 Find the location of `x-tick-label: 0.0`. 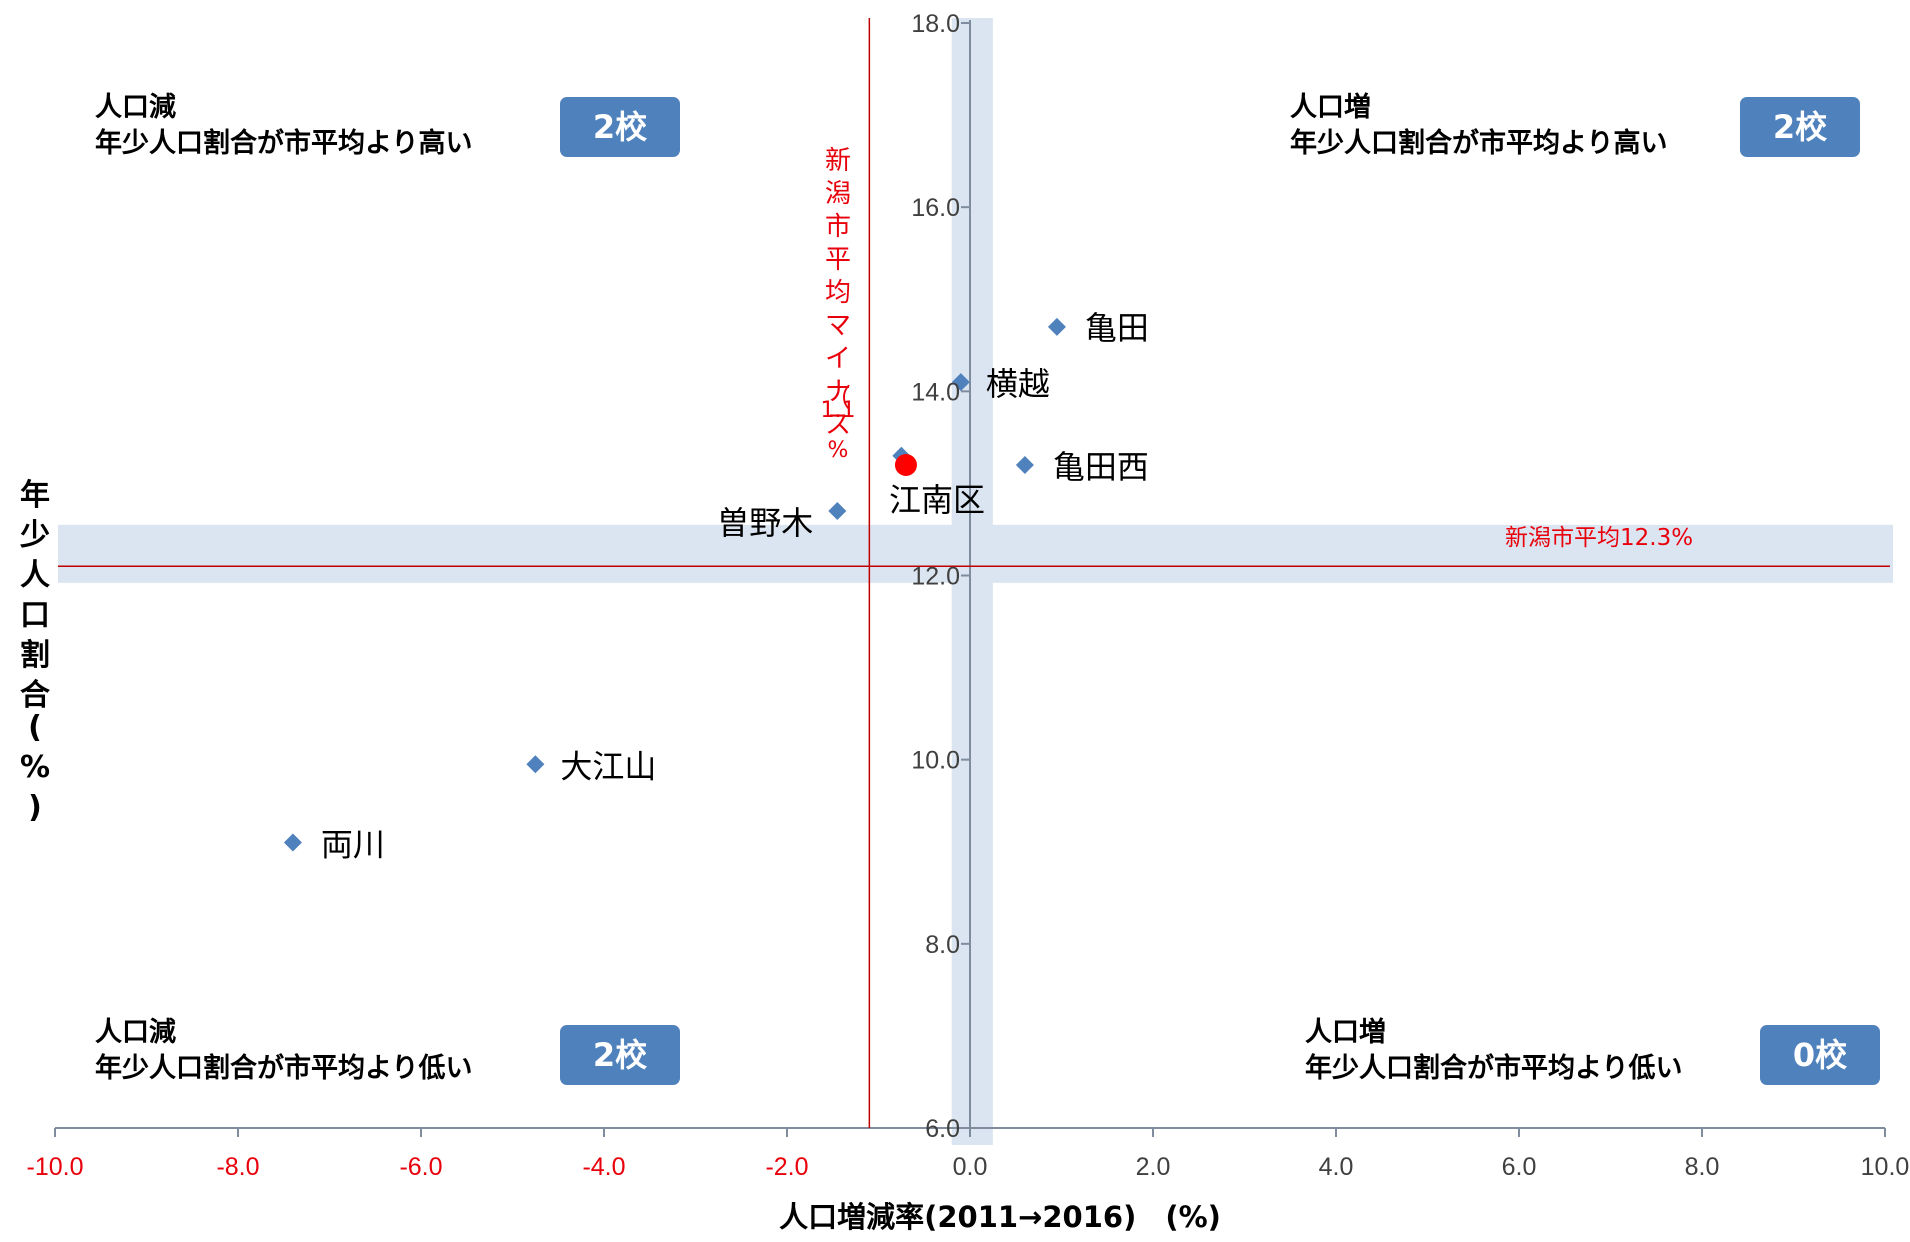

x-tick-label: 0.0 is located at coordinates (970, 1167).